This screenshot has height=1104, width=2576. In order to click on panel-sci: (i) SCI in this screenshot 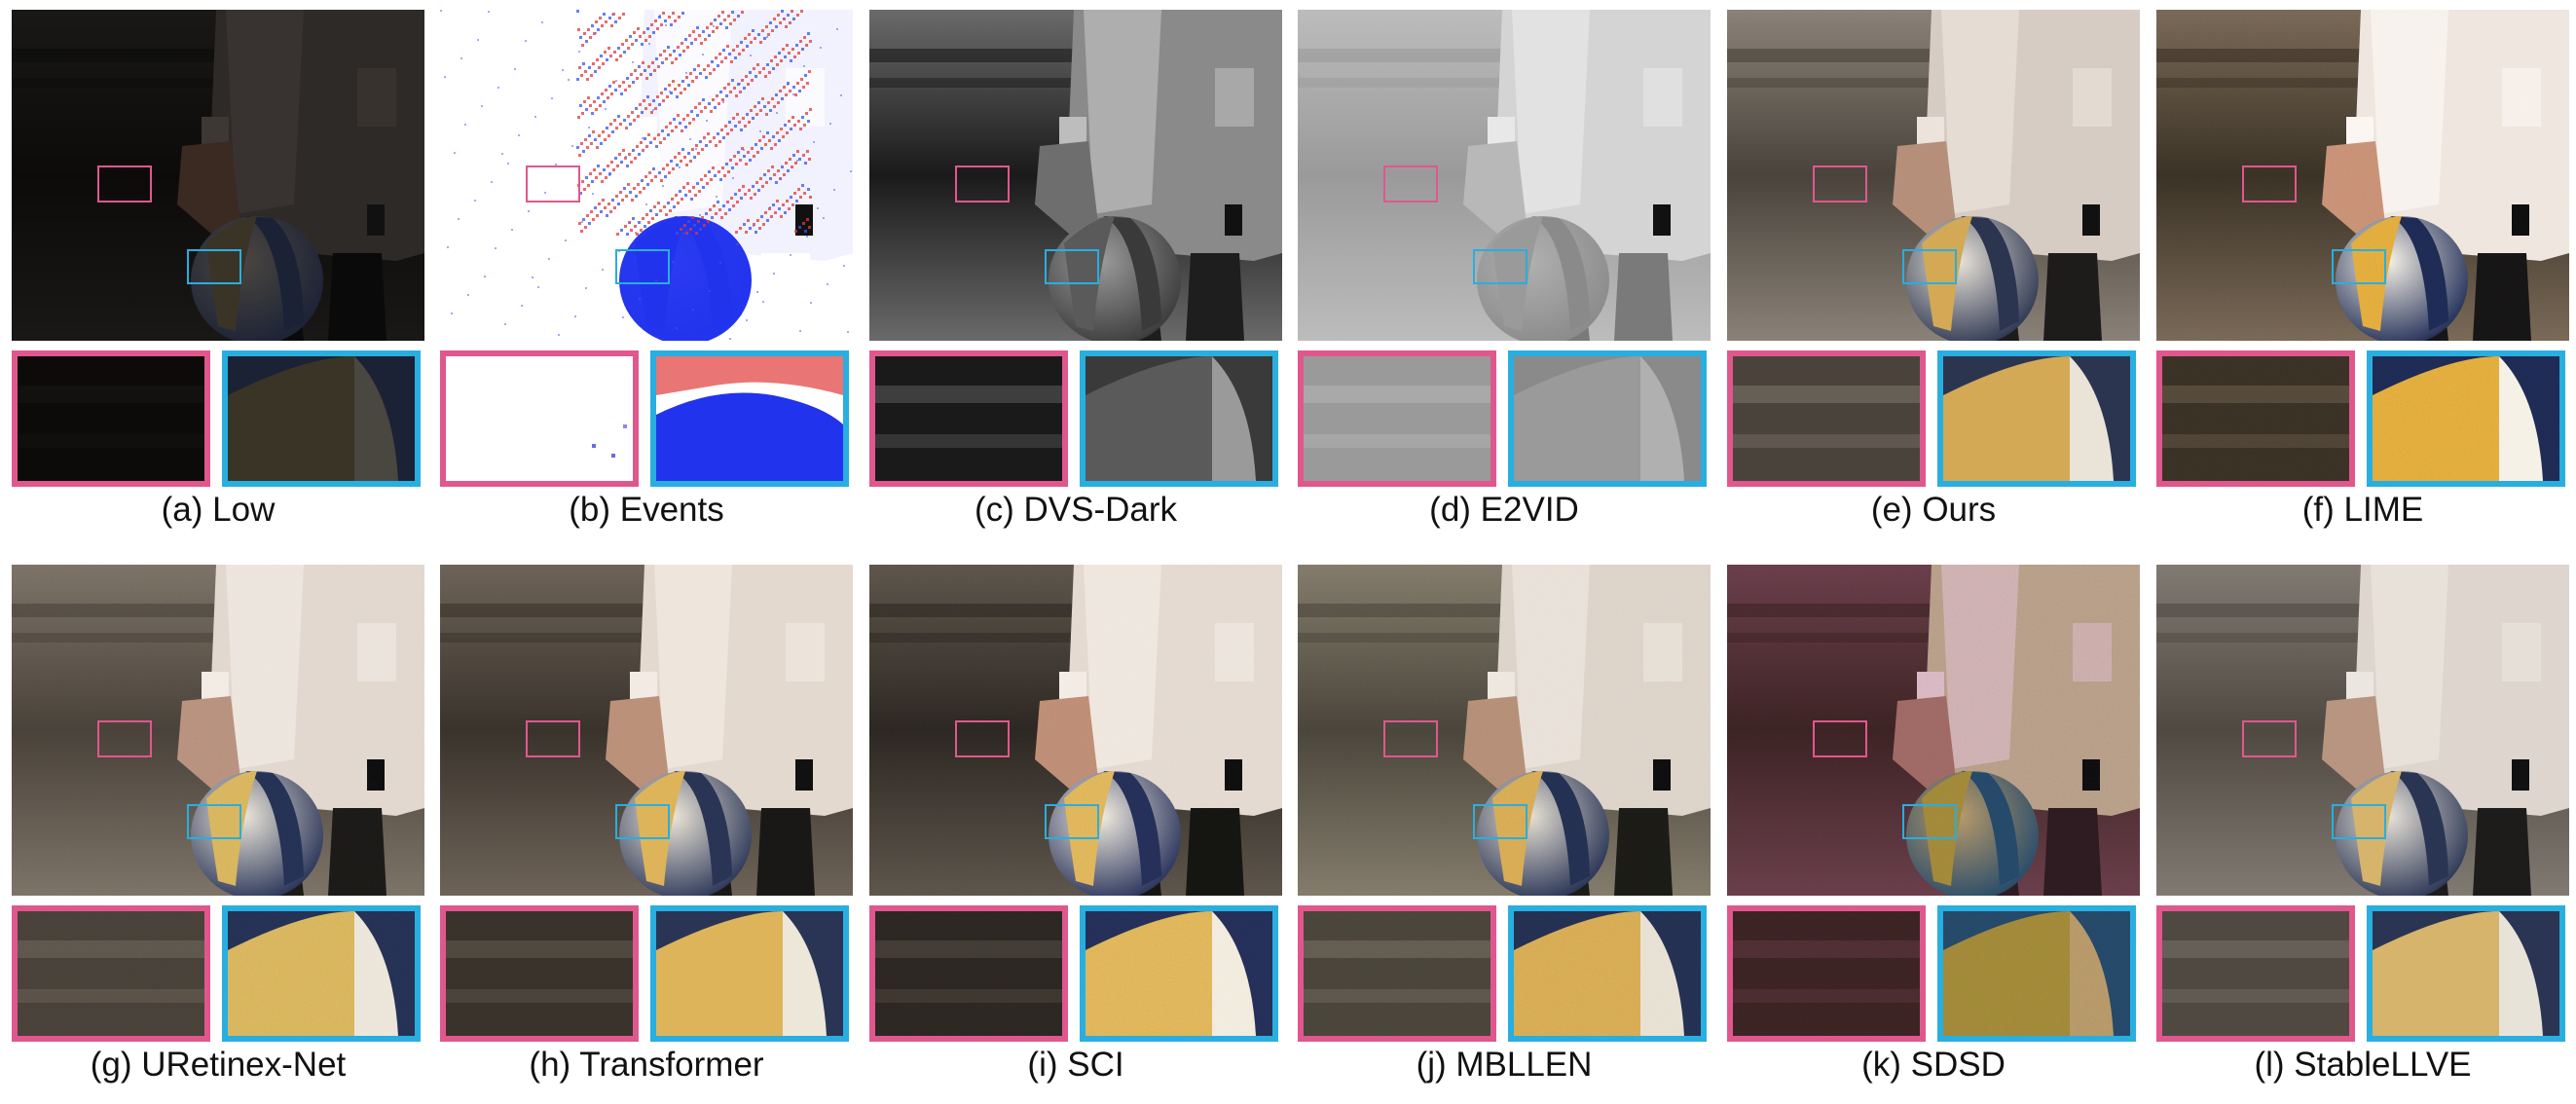, I will do `click(1075, 730)`.